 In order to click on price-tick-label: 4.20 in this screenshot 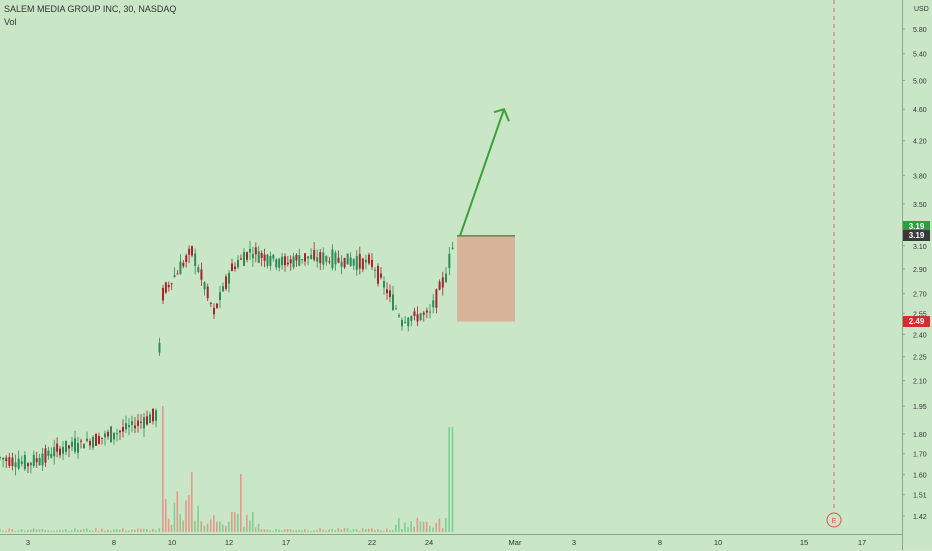, I will do `click(920, 142)`.